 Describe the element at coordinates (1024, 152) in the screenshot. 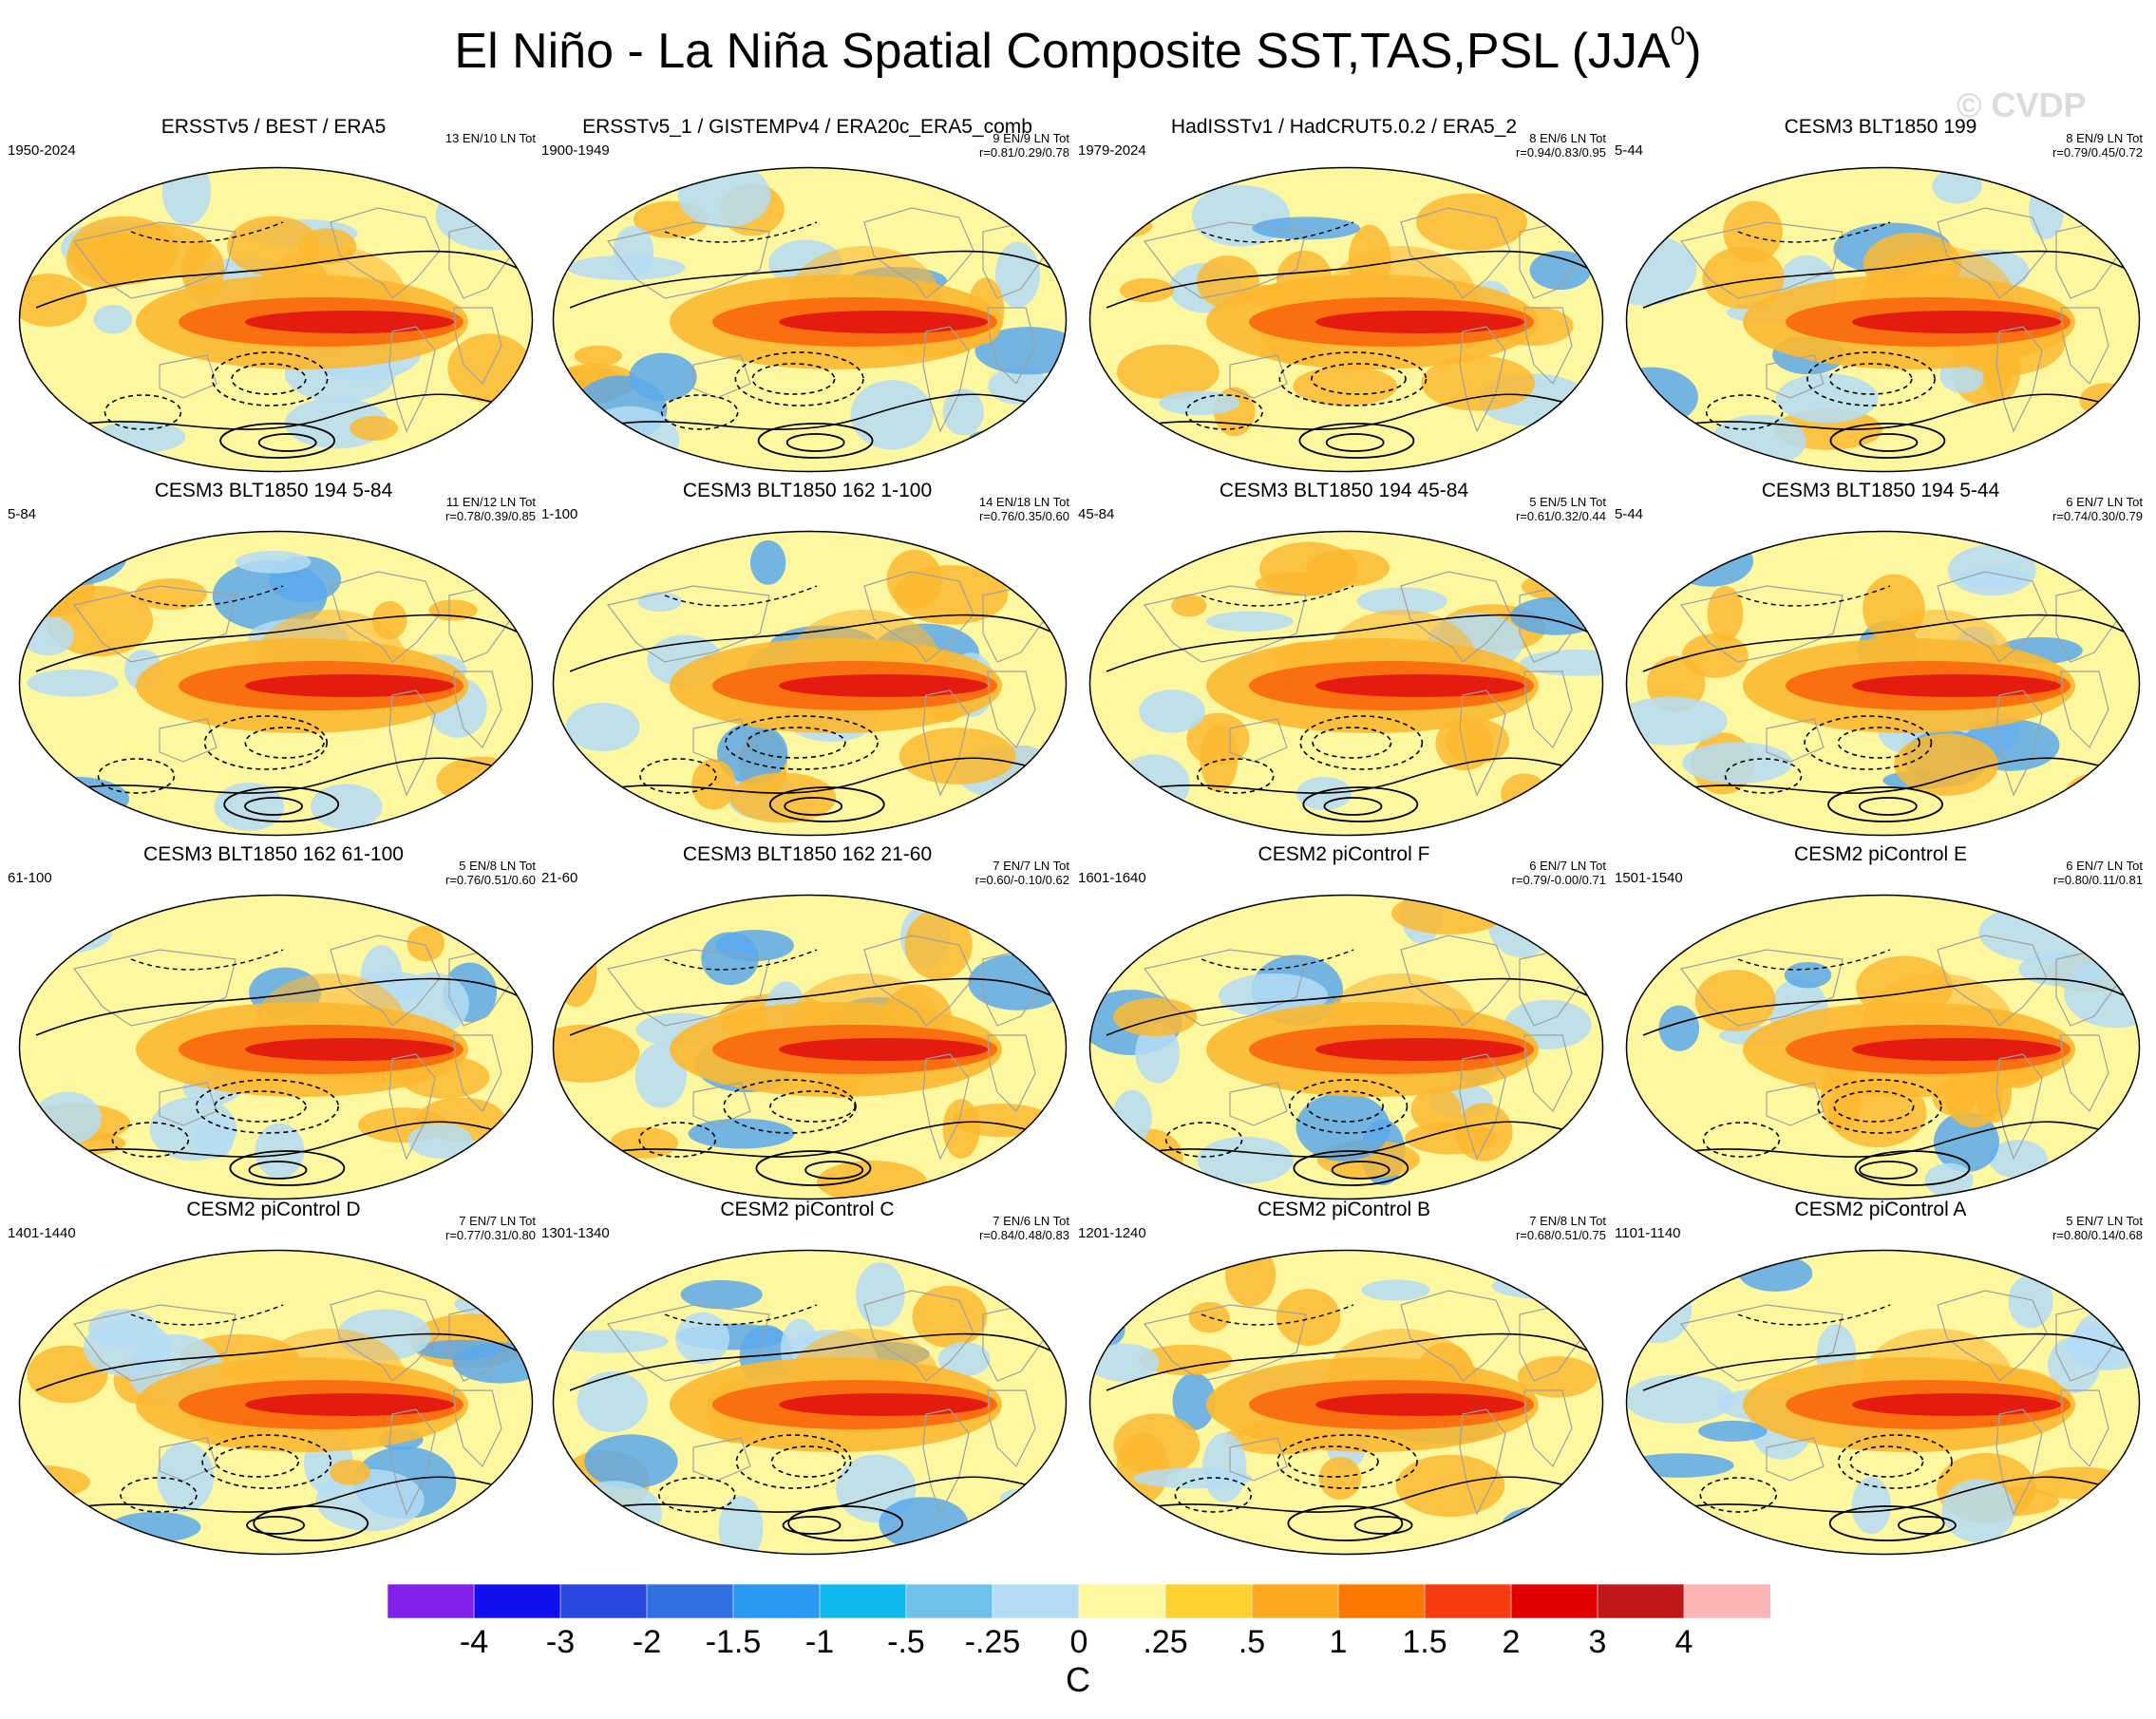

I see `pattern-correlation-text: r=0.81/0.29/0.78` at that location.